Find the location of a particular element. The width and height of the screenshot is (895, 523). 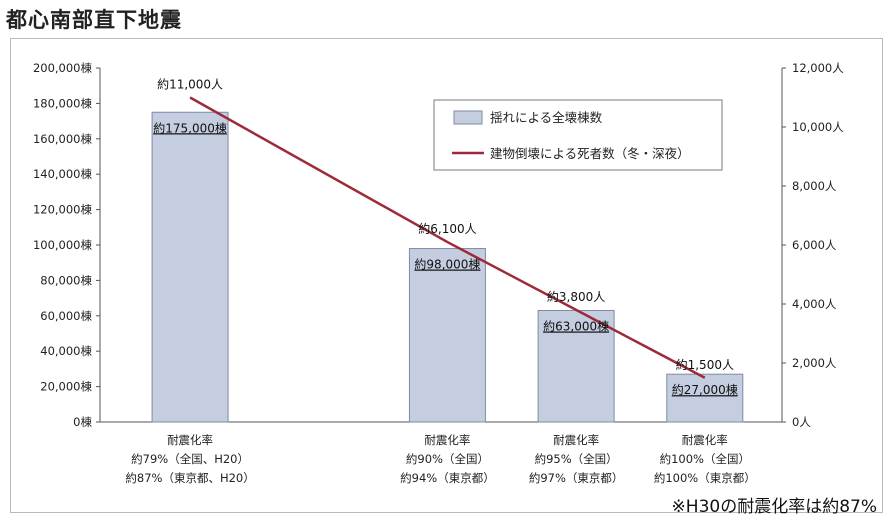

left-tick-label: 160,000棟 is located at coordinates (63, 139).